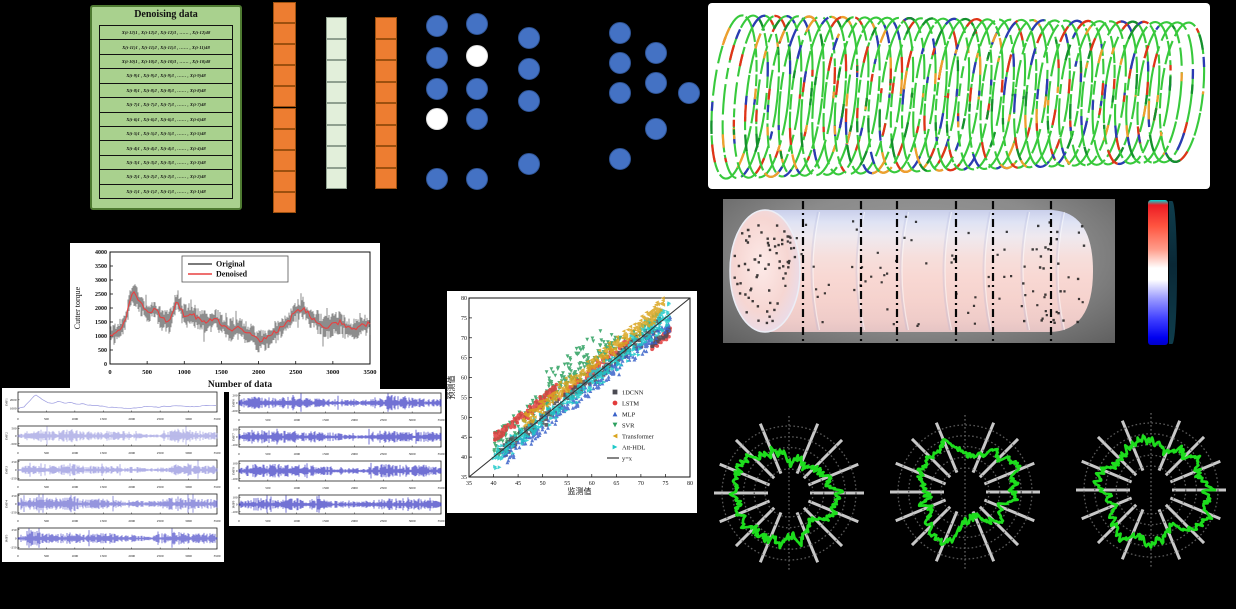  Describe the element at coordinates (102, 351) in the screenshot. I see `svg-text: 500` at that location.